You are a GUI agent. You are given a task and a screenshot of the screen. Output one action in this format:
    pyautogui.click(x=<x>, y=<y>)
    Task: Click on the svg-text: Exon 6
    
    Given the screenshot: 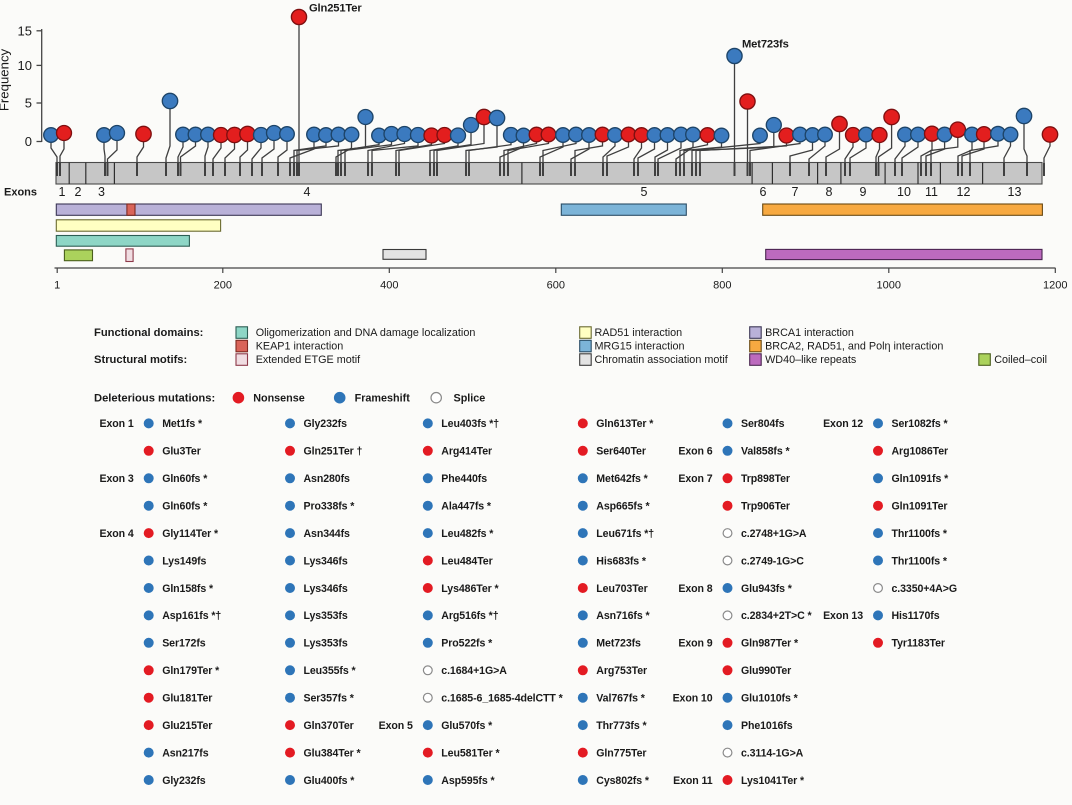 What is the action you would take?
    pyautogui.click(x=695, y=452)
    